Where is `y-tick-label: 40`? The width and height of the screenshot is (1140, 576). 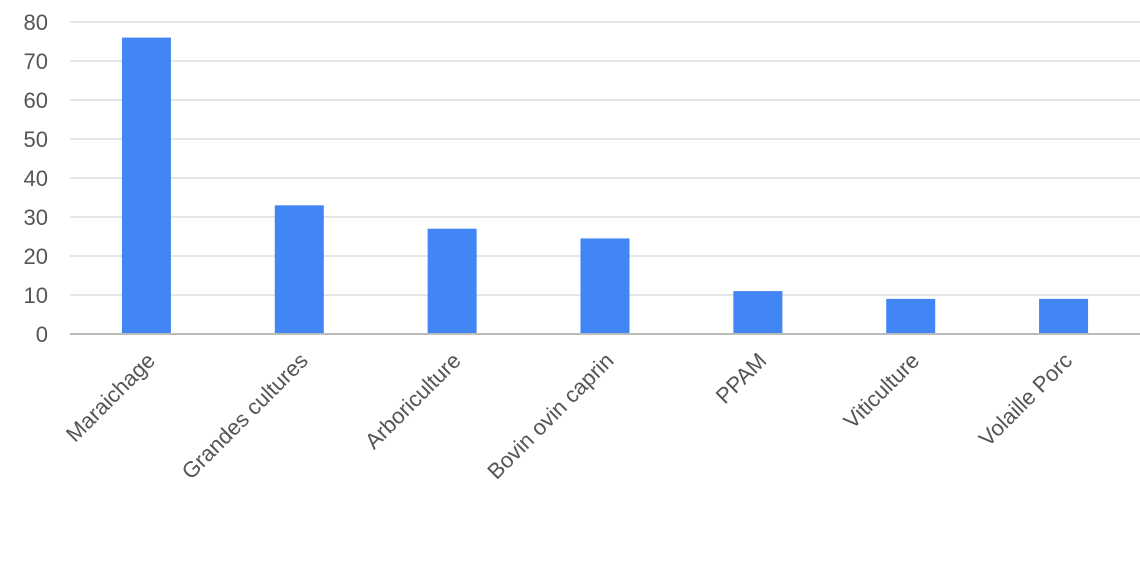
y-tick-label: 40 is located at coordinates (36, 178).